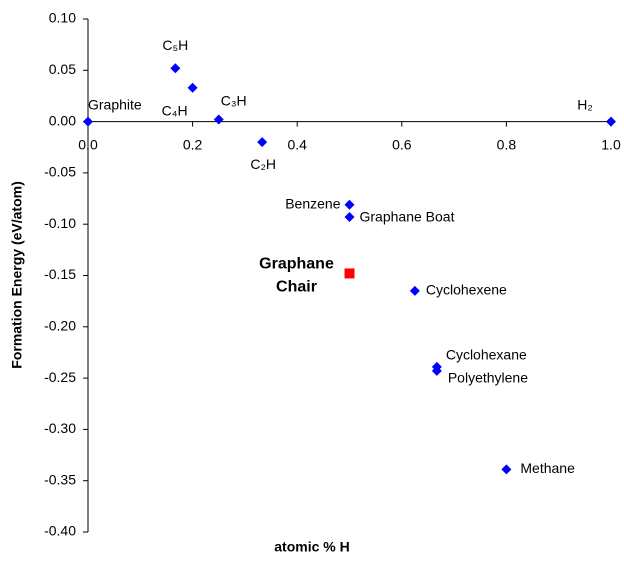 This screenshot has height=572, width=624. What do you see at coordinates (60, 223) in the screenshot?
I see `y-tick-label: -0.10` at bounding box center [60, 223].